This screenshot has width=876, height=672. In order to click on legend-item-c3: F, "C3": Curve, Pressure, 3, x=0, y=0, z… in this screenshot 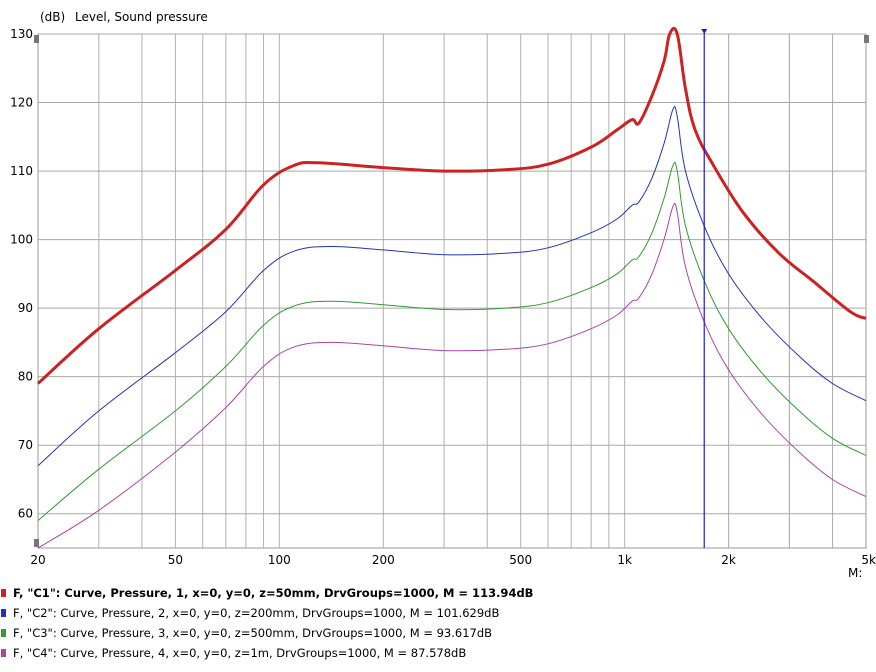, I will do `click(438, 633)`.